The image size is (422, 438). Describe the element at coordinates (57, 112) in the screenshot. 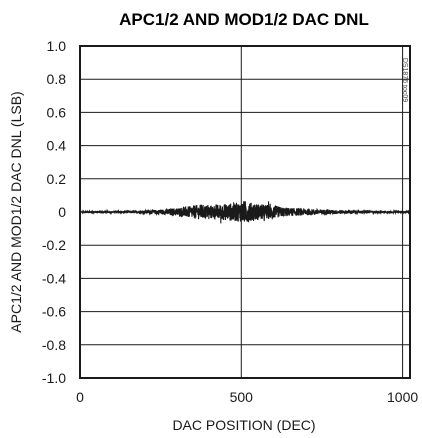

I see `y-tick-label: 0.6` at that location.